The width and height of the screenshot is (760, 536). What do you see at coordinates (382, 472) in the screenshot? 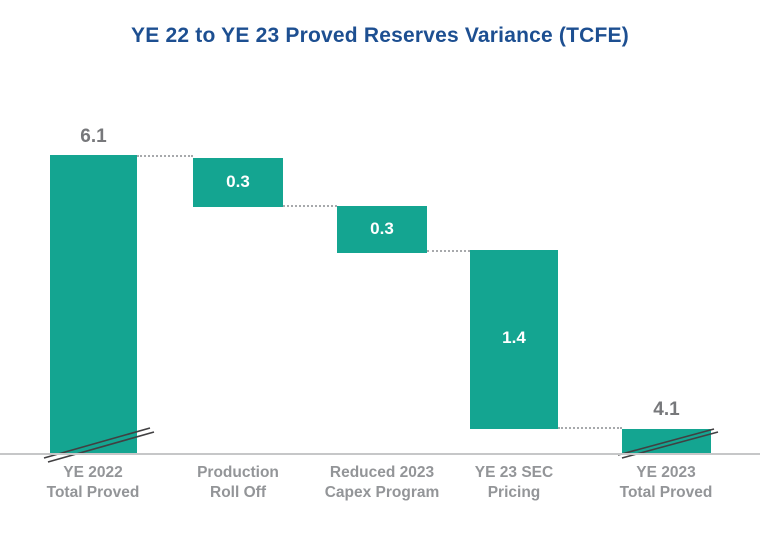
I see `category-label-line1: Reduced 2023` at bounding box center [382, 472].